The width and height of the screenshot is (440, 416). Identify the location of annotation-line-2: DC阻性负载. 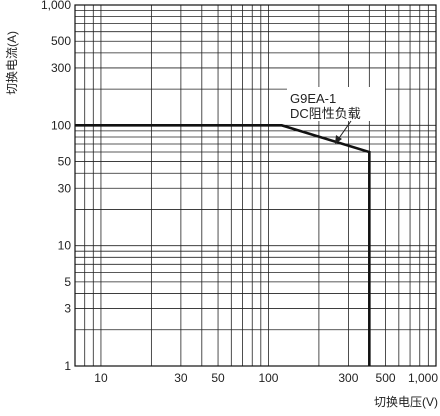
(325, 113).